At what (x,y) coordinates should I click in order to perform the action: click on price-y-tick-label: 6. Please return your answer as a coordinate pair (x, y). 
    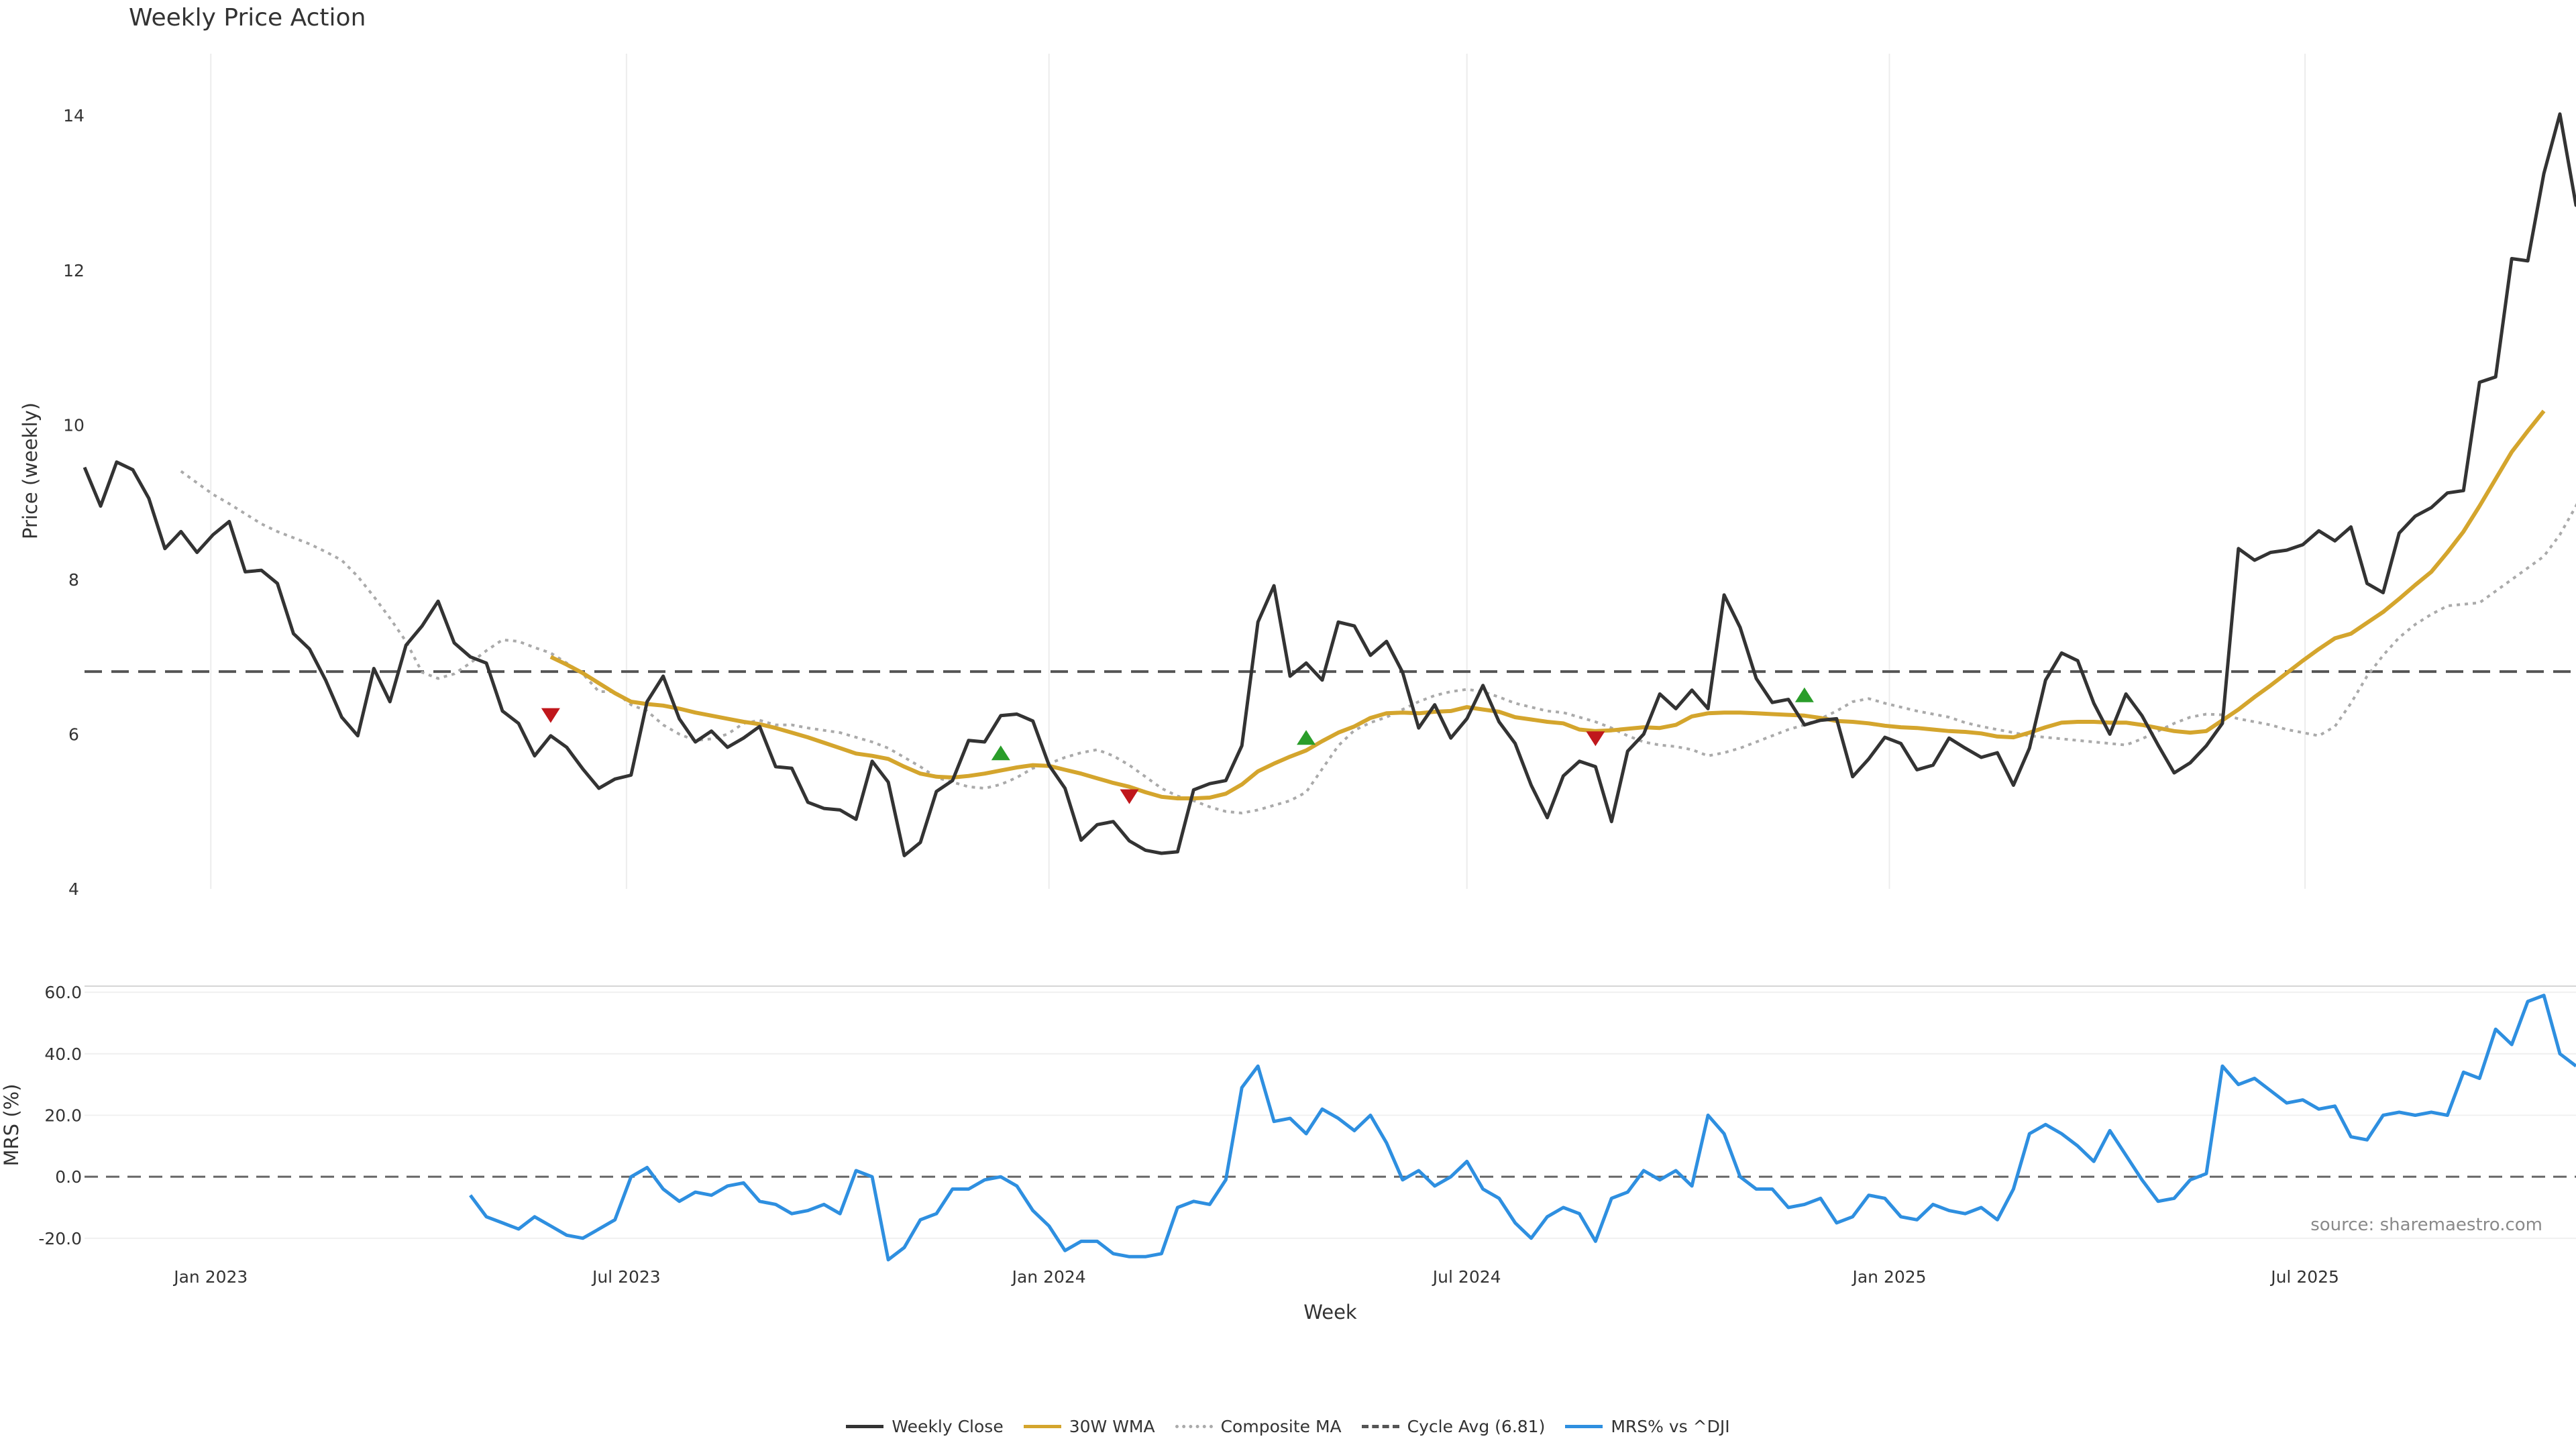
    Looking at the image, I should click on (73, 734).